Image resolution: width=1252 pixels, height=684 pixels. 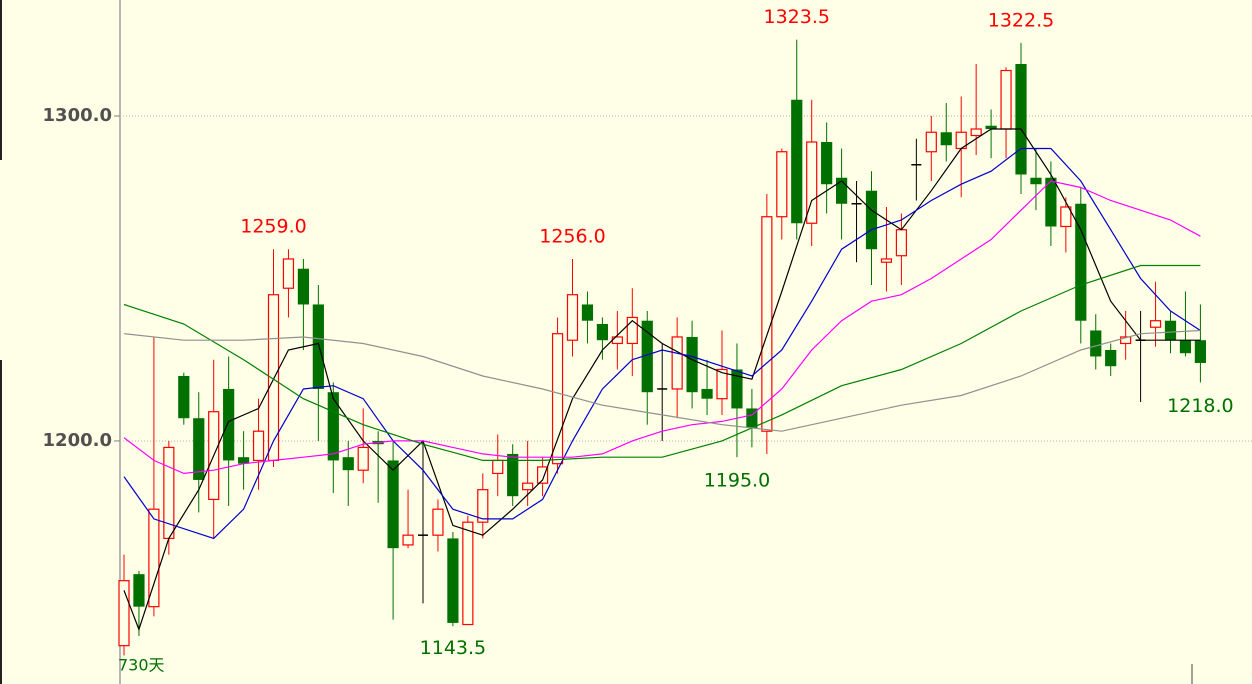 I want to click on annotation: 1323.5, so click(x=797, y=17).